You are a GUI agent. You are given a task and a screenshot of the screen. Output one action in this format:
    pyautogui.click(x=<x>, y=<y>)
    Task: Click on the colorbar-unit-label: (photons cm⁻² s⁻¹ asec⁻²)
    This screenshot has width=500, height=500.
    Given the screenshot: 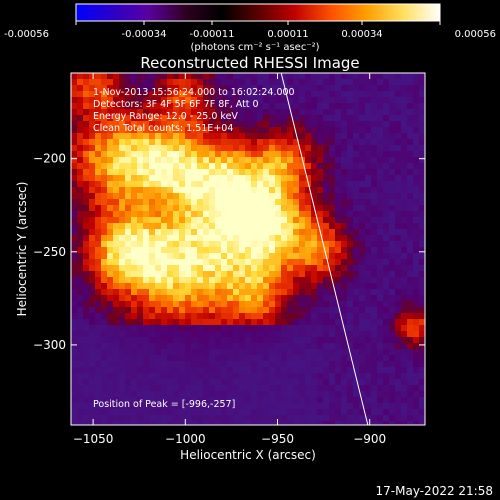 What is the action you would take?
    pyautogui.click(x=254, y=47)
    